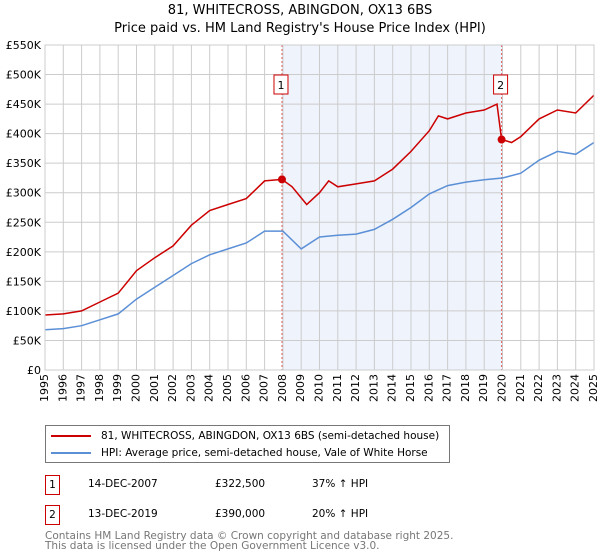 This screenshot has height=560, width=600. Describe the element at coordinates (520, 388) in the screenshot. I see `x-tick-label: 2021` at that location.